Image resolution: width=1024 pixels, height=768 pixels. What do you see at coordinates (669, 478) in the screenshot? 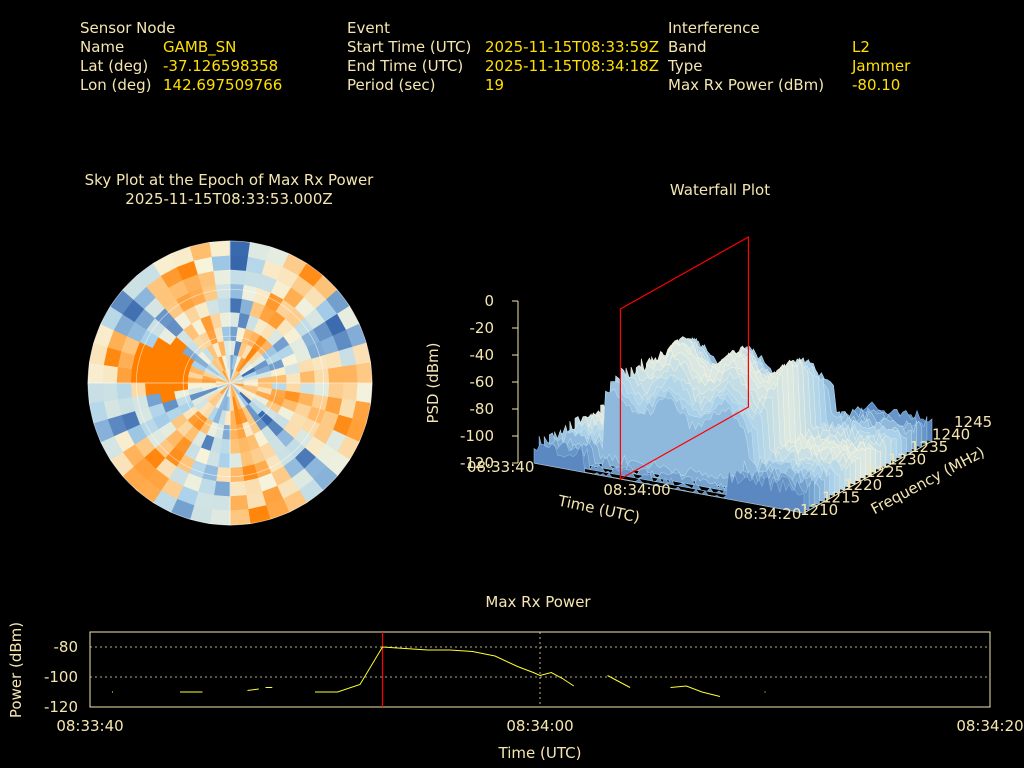
I see `waterfall-spectrum-slice` at bounding box center [669, 478].